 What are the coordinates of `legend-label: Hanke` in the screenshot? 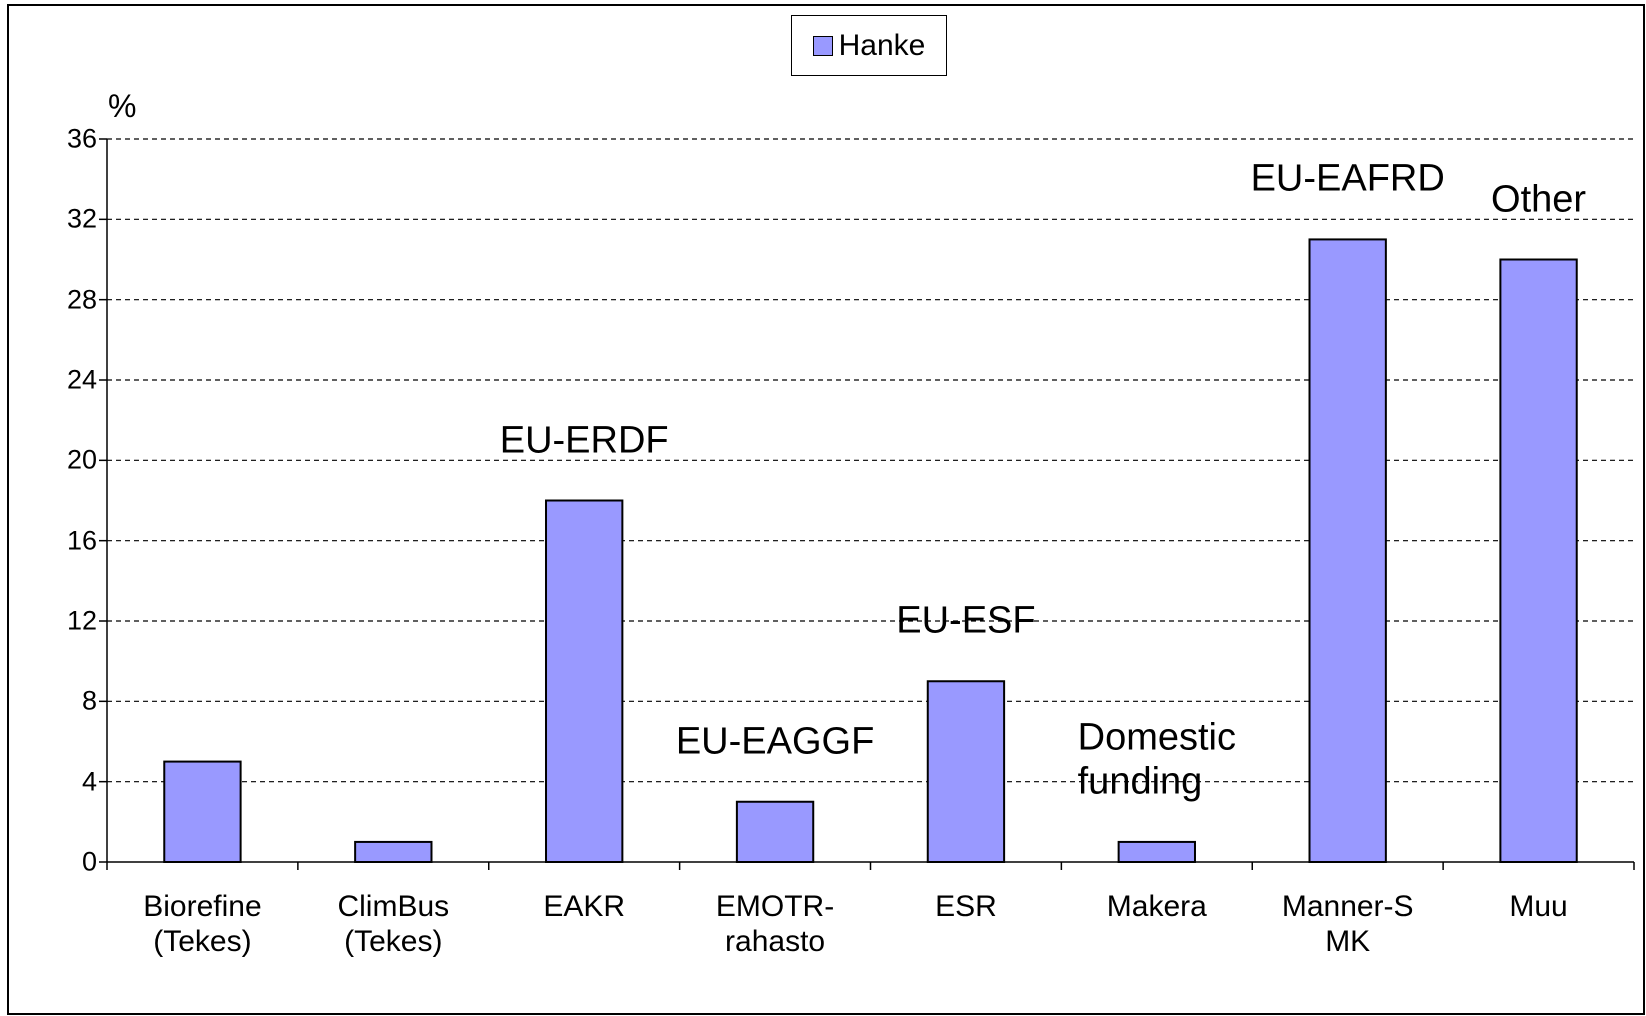 It's located at (882, 45).